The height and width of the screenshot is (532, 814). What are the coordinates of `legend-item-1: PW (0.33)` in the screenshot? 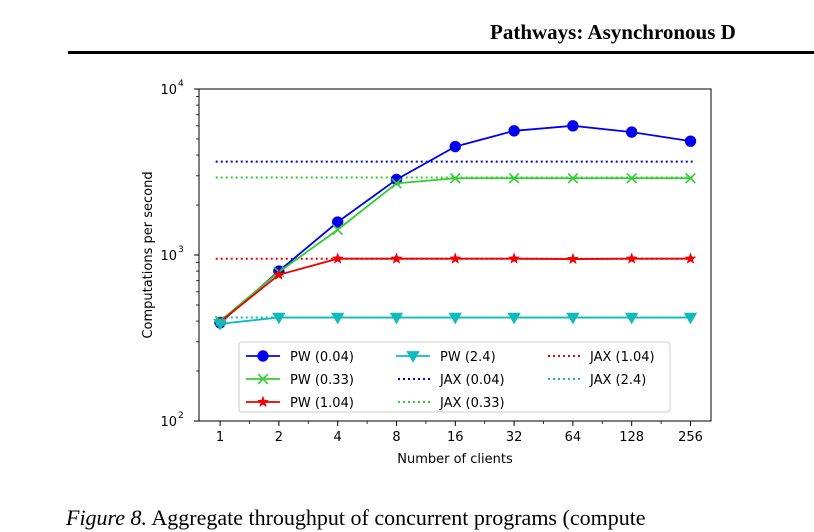 It's located at (300, 380).